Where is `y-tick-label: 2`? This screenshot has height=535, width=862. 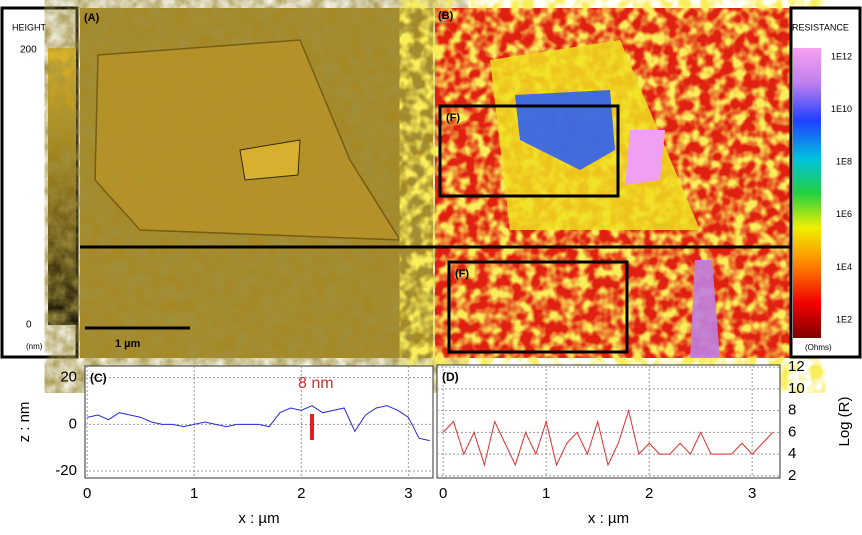
y-tick-label: 2 is located at coordinates (792, 475).